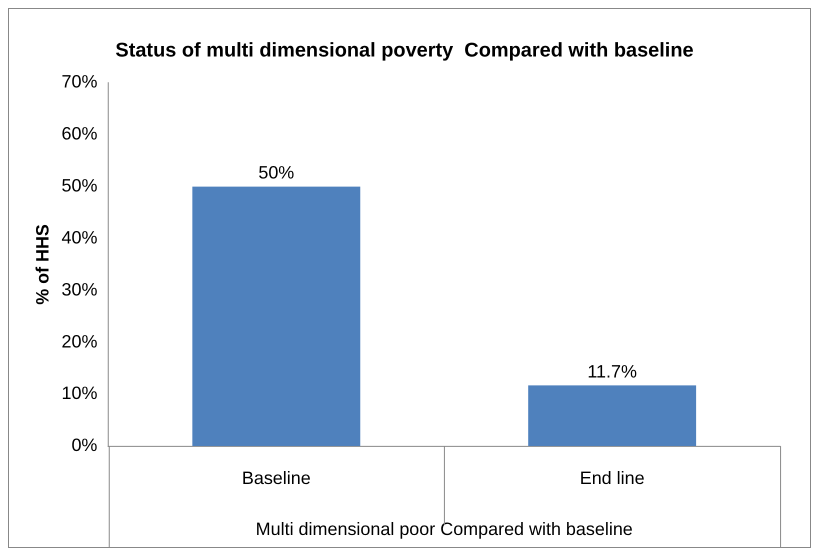  Describe the element at coordinates (42, 264) in the screenshot. I see `y-axis-title: % of HHS` at that location.